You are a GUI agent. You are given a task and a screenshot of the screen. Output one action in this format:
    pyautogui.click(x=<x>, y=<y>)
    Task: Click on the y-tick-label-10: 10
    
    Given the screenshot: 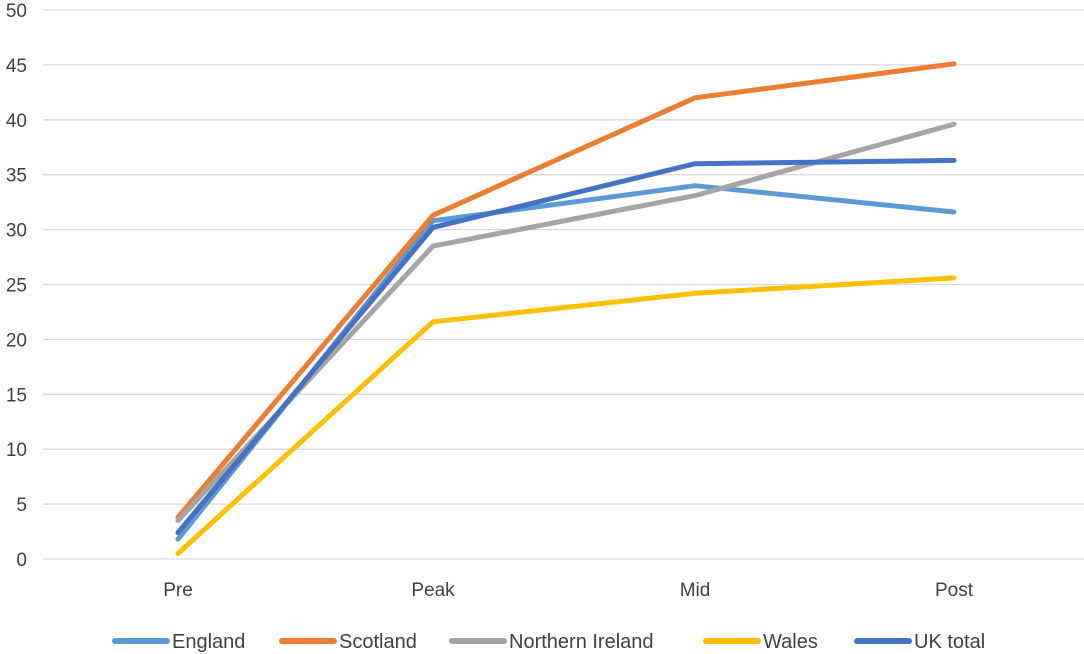 What is the action you would take?
    pyautogui.click(x=16, y=450)
    